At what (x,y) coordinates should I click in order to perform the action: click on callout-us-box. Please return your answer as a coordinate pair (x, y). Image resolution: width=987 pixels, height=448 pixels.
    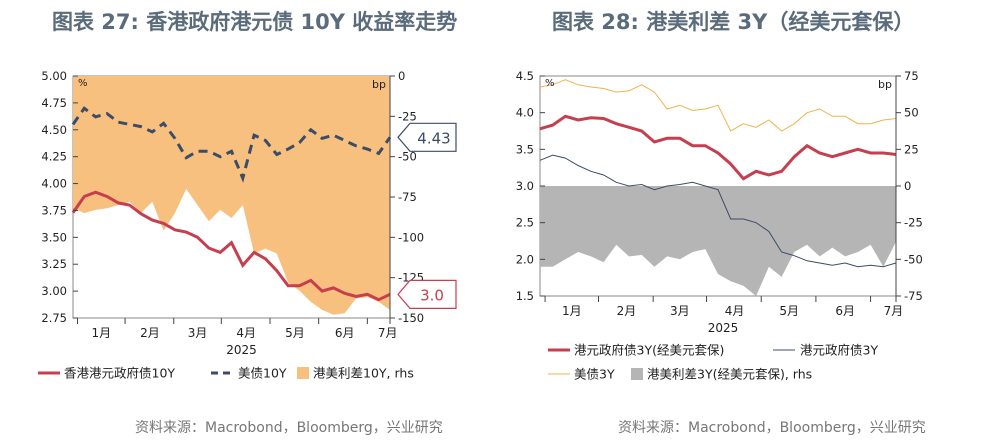
    Looking at the image, I should click on (427, 137).